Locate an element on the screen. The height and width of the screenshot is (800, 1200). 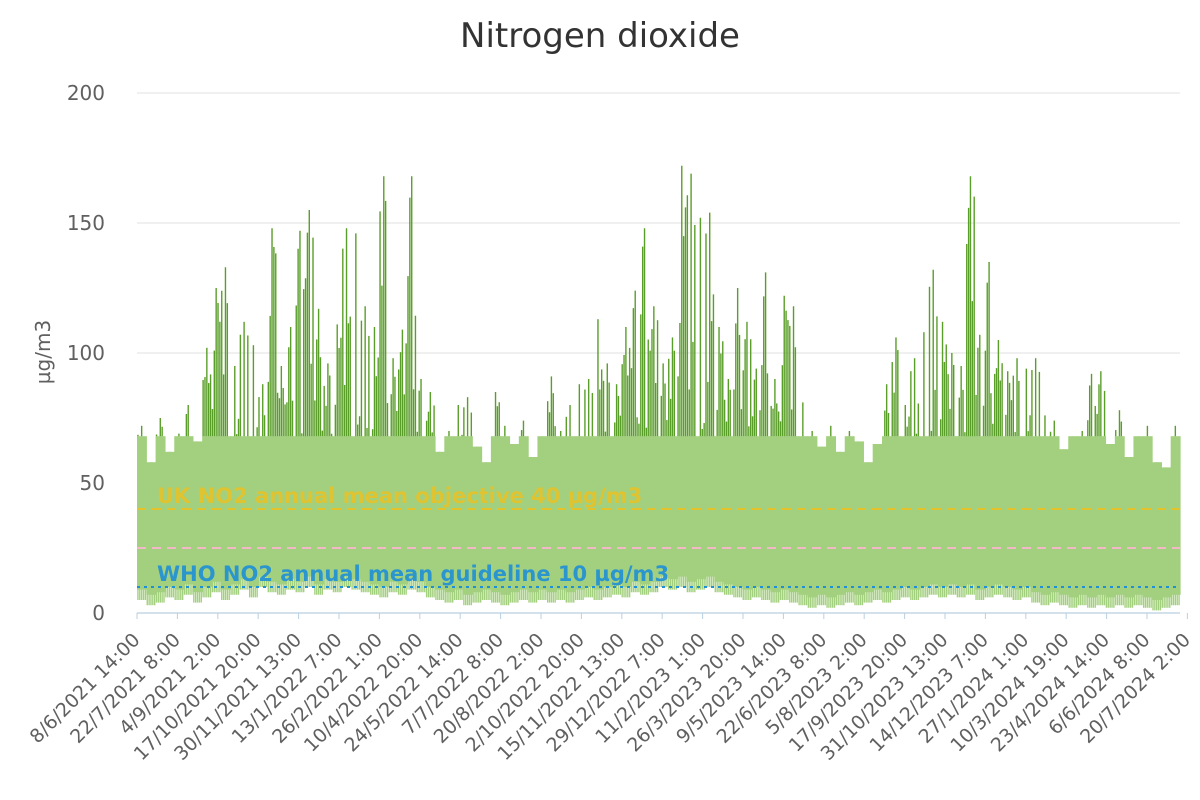
y-tick-label: 100 is located at coordinates (86, 353).